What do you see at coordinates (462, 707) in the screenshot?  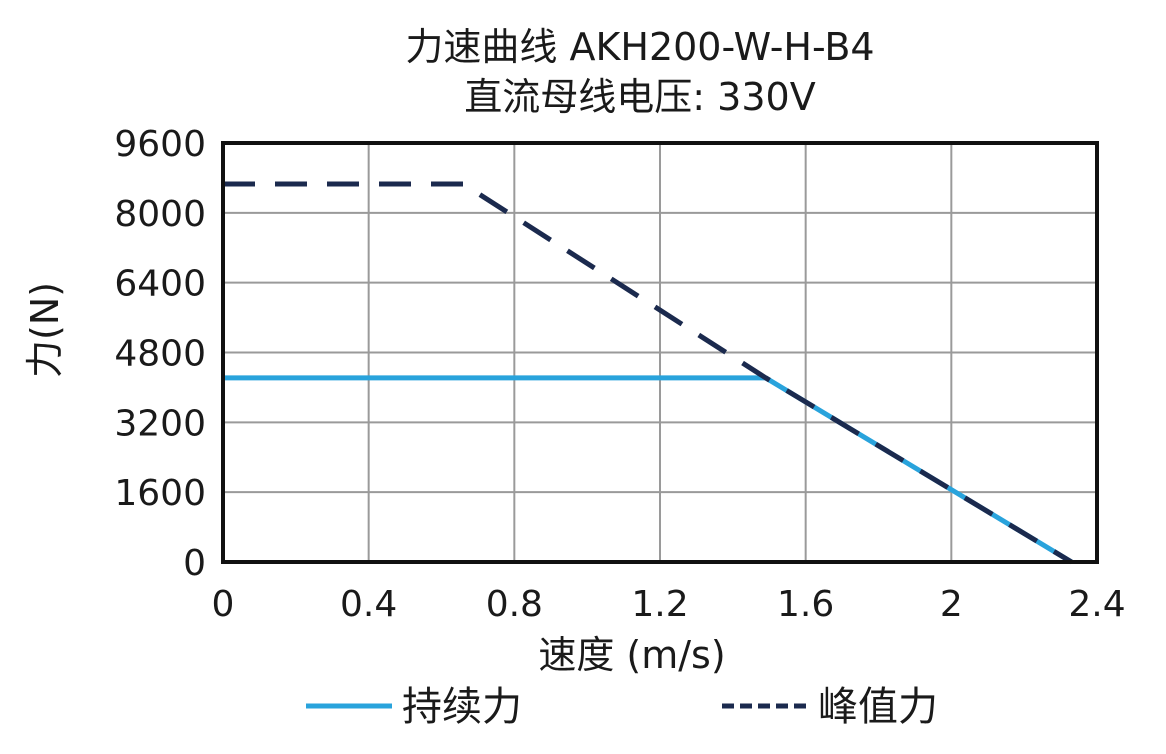 I see `legend-label: 持续力` at bounding box center [462, 707].